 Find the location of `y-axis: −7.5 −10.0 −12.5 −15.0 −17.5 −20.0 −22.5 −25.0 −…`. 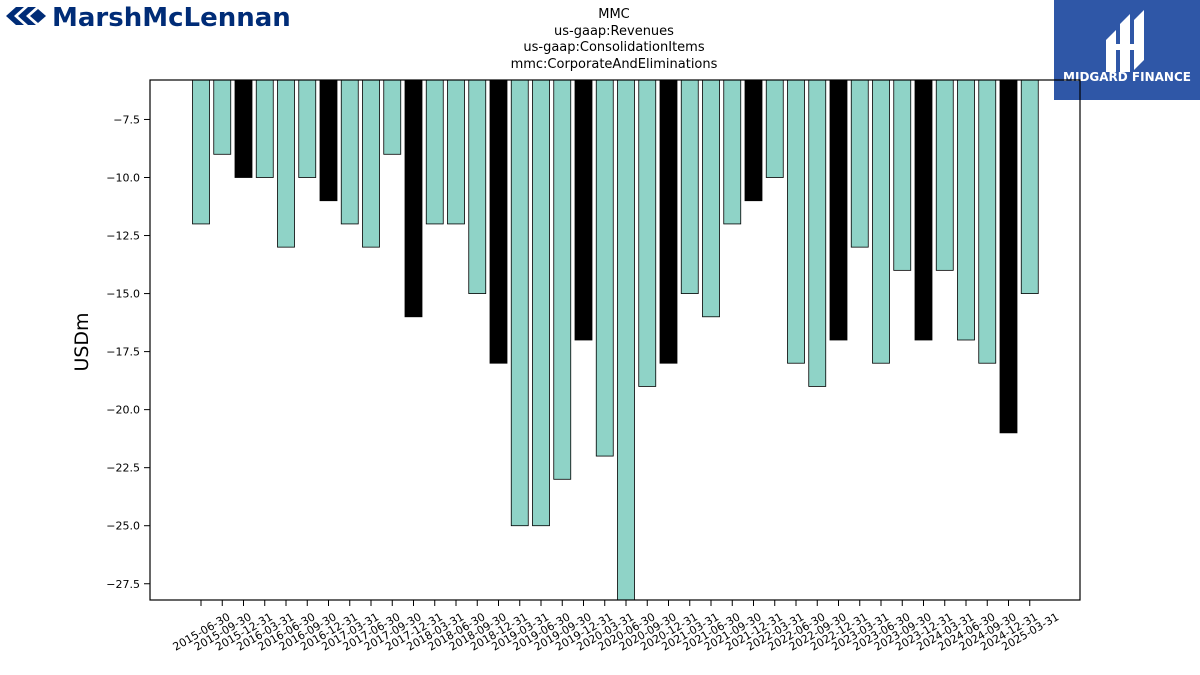

y-axis: −7.5 −10.0 −12.5 −15.0 −17.5 −20.0 −22.5 −25.0 −… is located at coordinates (128, 352).